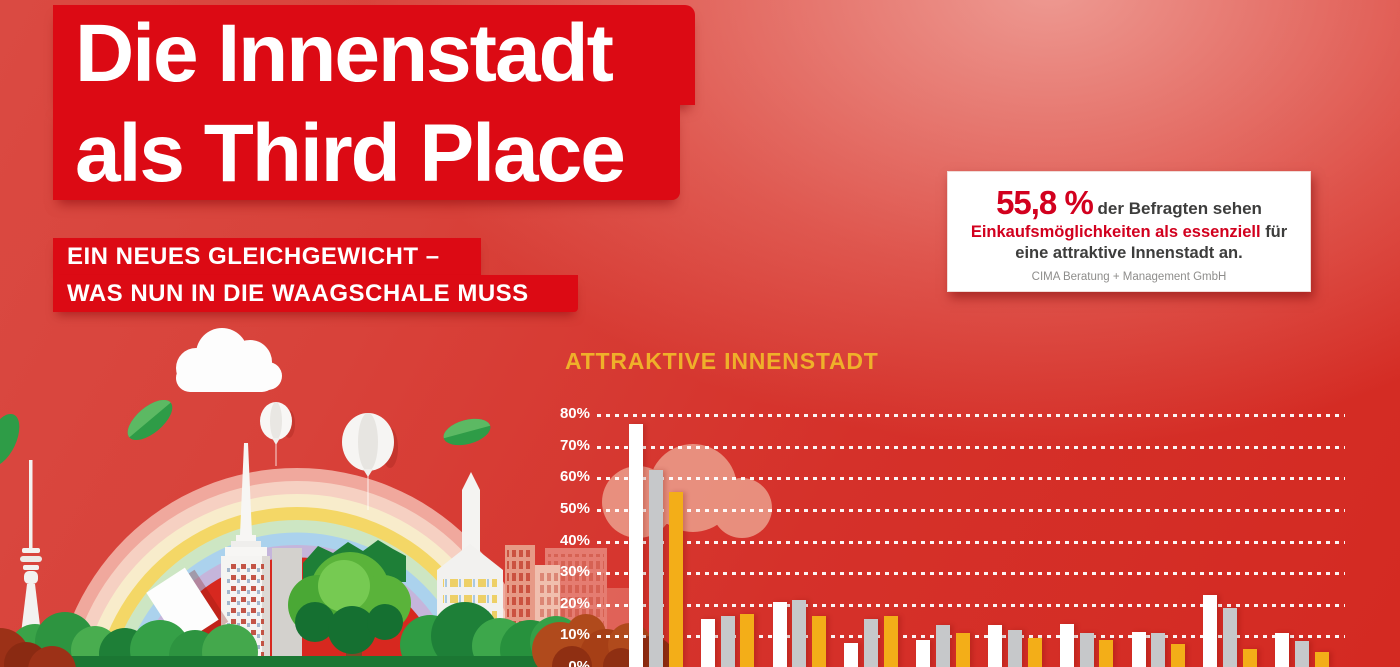 Image resolution: width=1400 pixels, height=667 pixels. I want to click on bar-white-group4, so click(851, 654).